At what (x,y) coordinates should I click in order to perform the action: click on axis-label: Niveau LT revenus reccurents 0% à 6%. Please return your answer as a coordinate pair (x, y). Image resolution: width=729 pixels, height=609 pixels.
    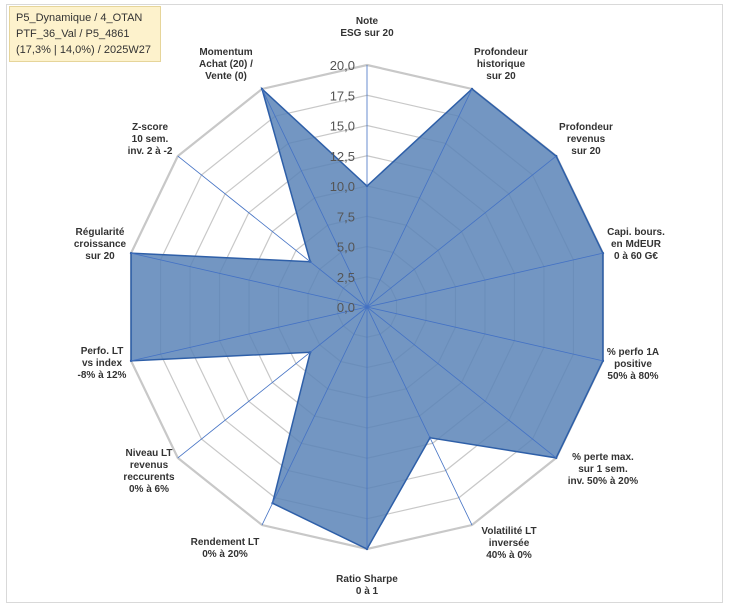
    Looking at the image, I should click on (149, 471).